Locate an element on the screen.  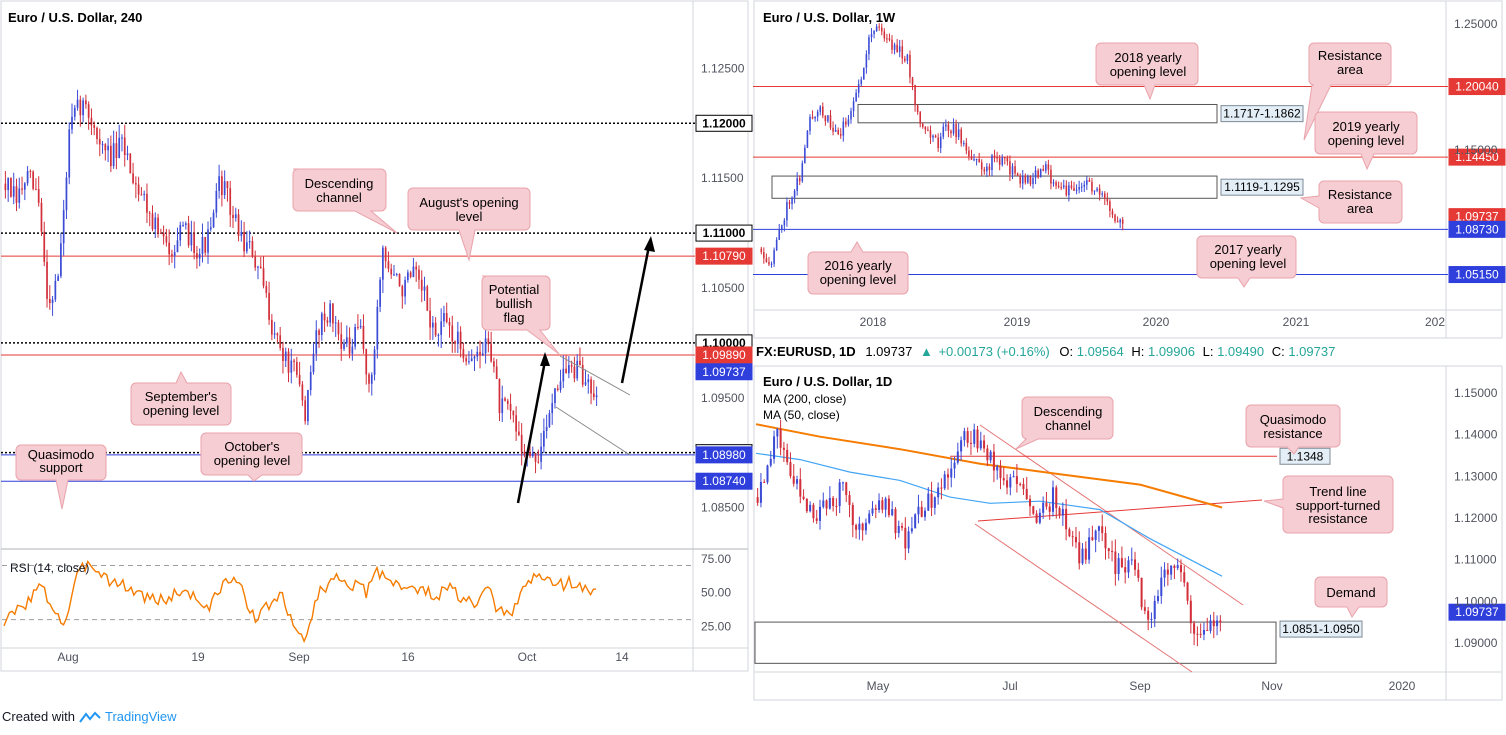
svg-text: resistance is located at coordinates (1337, 518).